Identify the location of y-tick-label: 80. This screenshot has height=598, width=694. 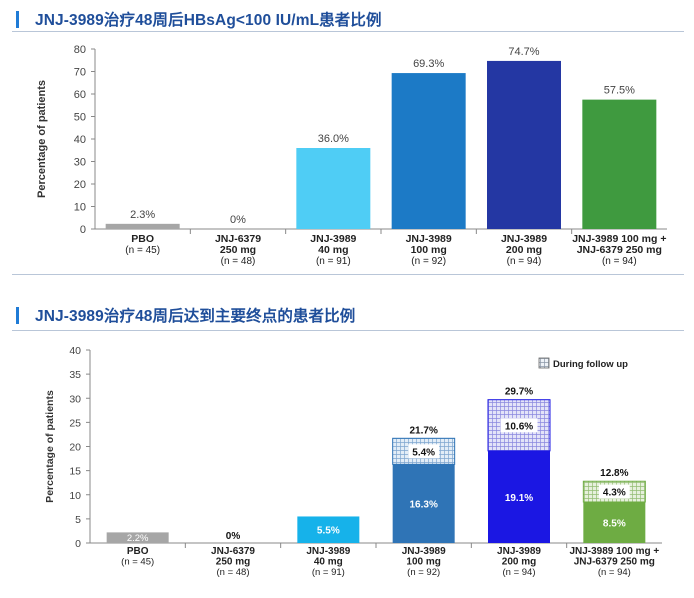
(80, 50).